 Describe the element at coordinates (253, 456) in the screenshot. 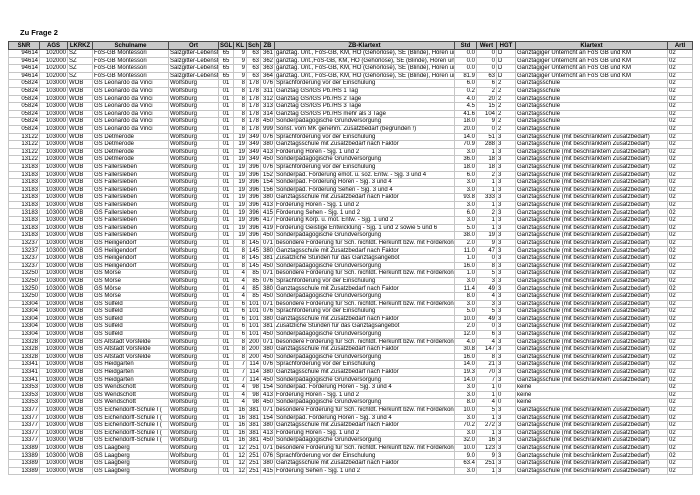

I see `cell-sch: 251` at that location.